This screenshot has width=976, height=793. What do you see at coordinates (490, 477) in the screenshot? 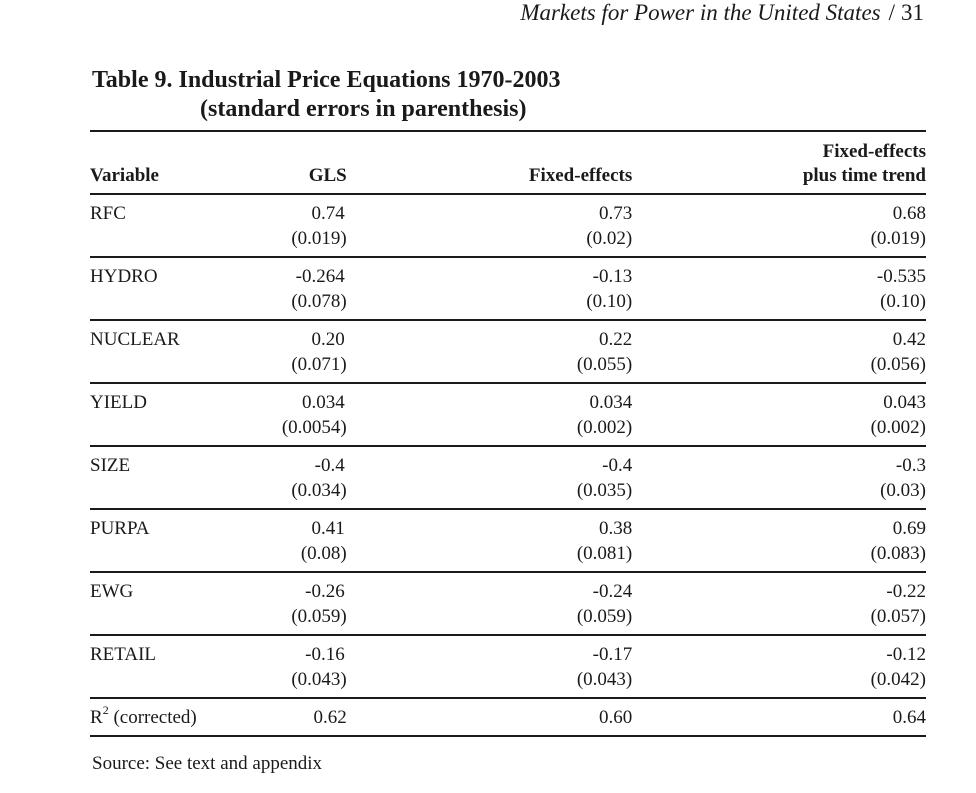
I see `cell-fixed-effects: -0.4 (0.035)` at bounding box center [490, 477].